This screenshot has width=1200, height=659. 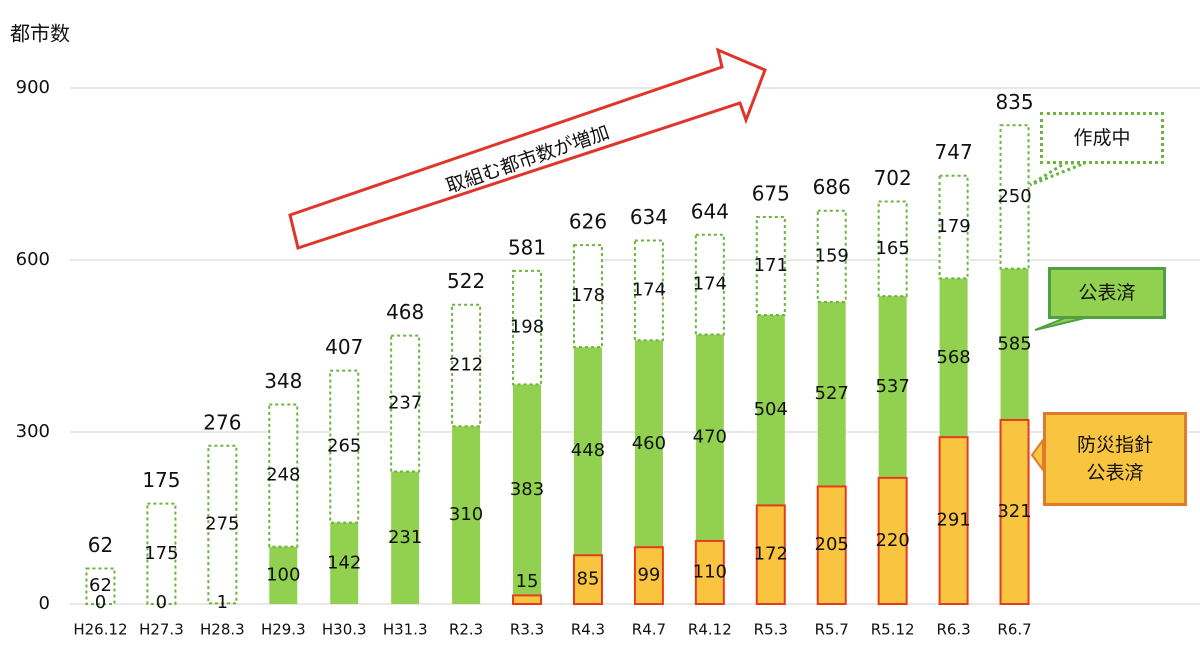 I want to click on value-label: 537, so click(x=892, y=386).